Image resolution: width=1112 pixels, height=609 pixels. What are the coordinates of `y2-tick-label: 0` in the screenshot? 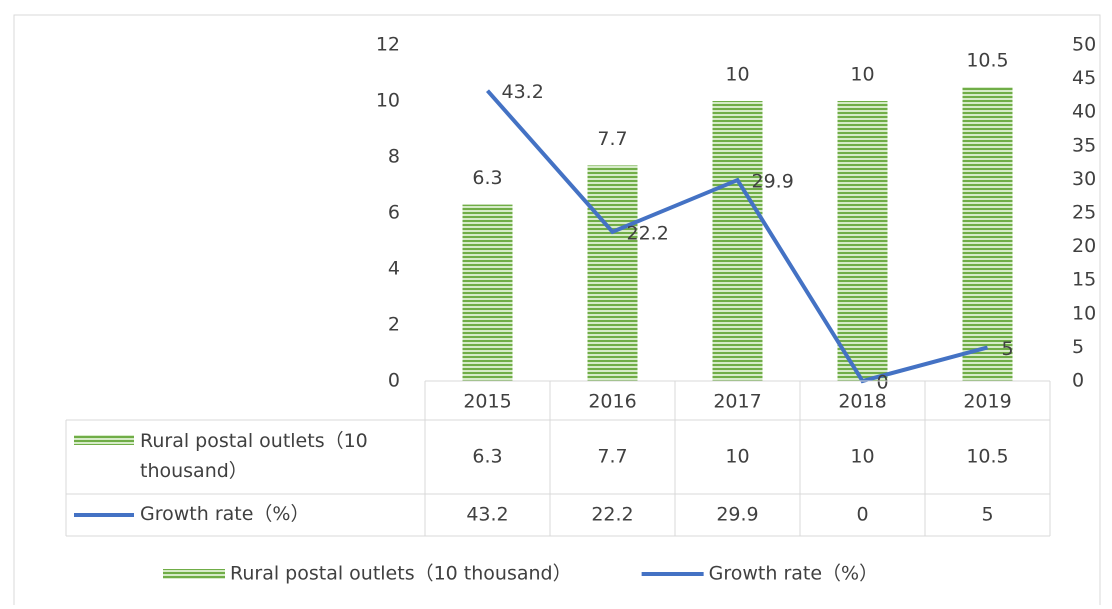 It's located at (1078, 381).